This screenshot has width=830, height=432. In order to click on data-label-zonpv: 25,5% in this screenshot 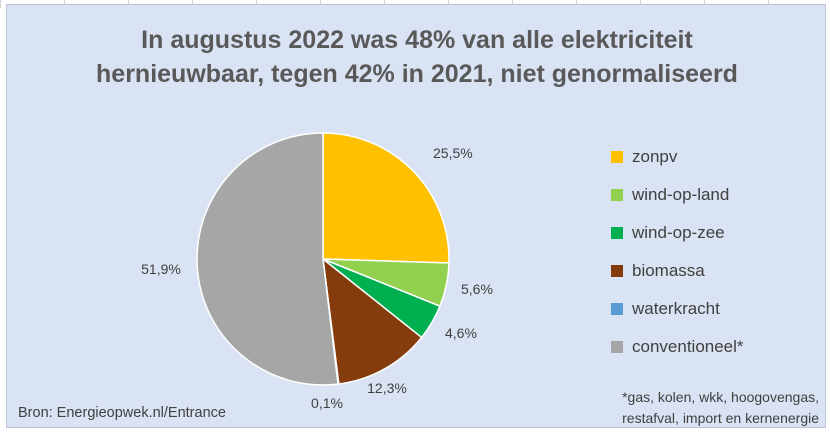, I will do `click(453, 153)`.